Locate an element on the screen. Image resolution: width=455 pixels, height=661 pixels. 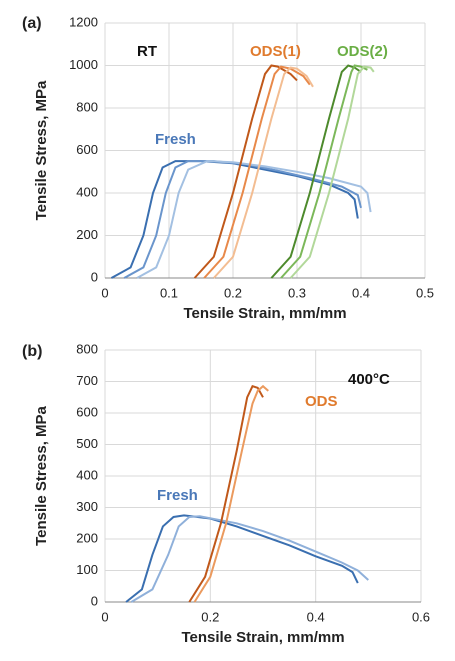
annotation: 400°C is located at coordinates (369, 379).